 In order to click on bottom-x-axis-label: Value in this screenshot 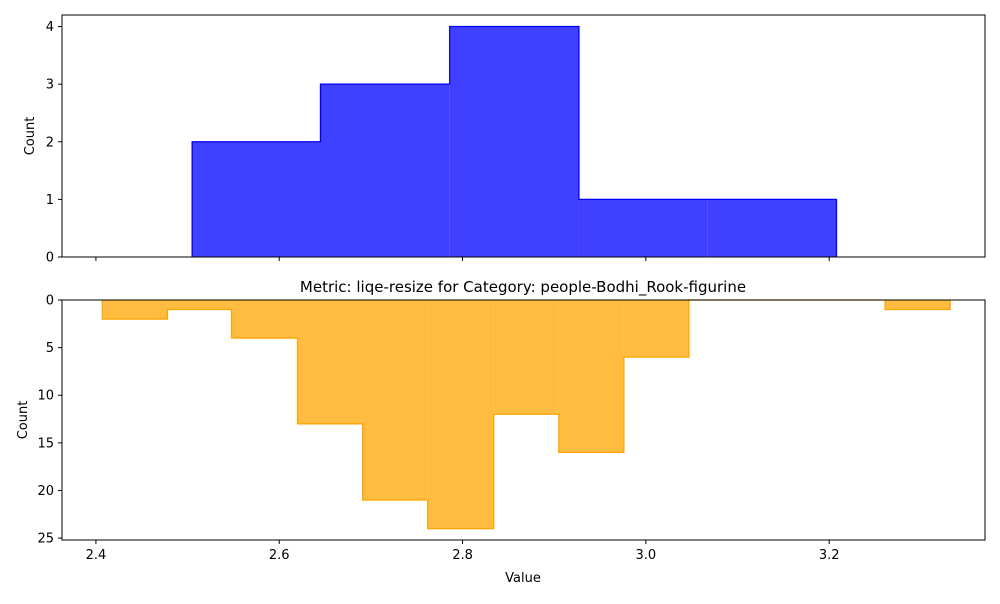, I will do `click(523, 578)`.